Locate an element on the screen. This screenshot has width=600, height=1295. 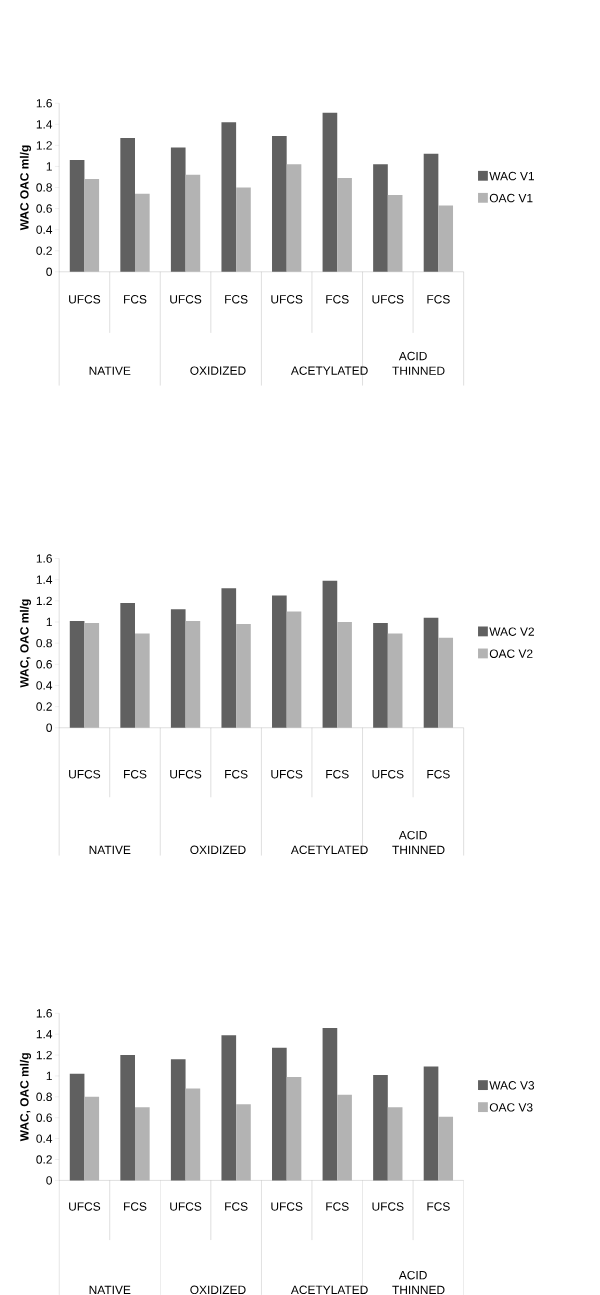
y-axis-title: WAC, OAC ml/g is located at coordinates (25, 643).